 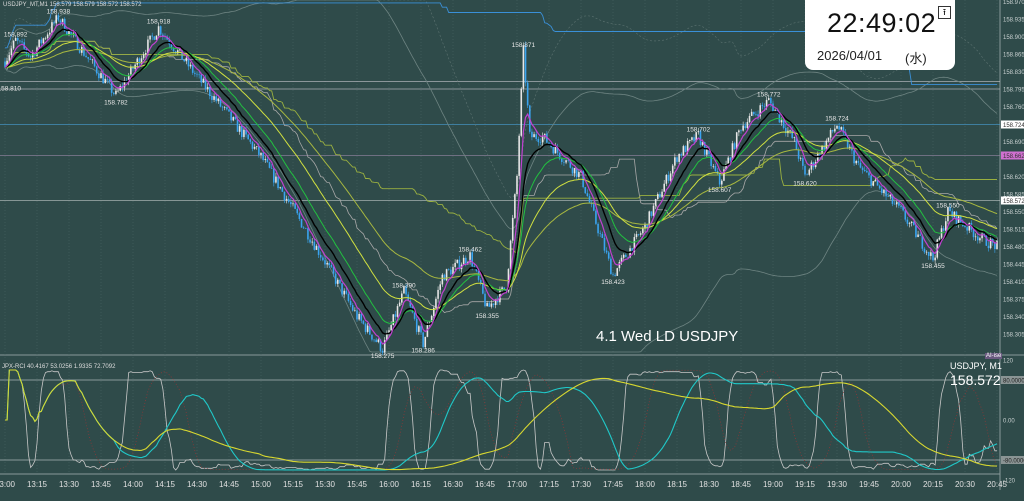 What do you see at coordinates (916, 58) in the screenshot?
I see `clock-weekday: (水)` at bounding box center [916, 58].